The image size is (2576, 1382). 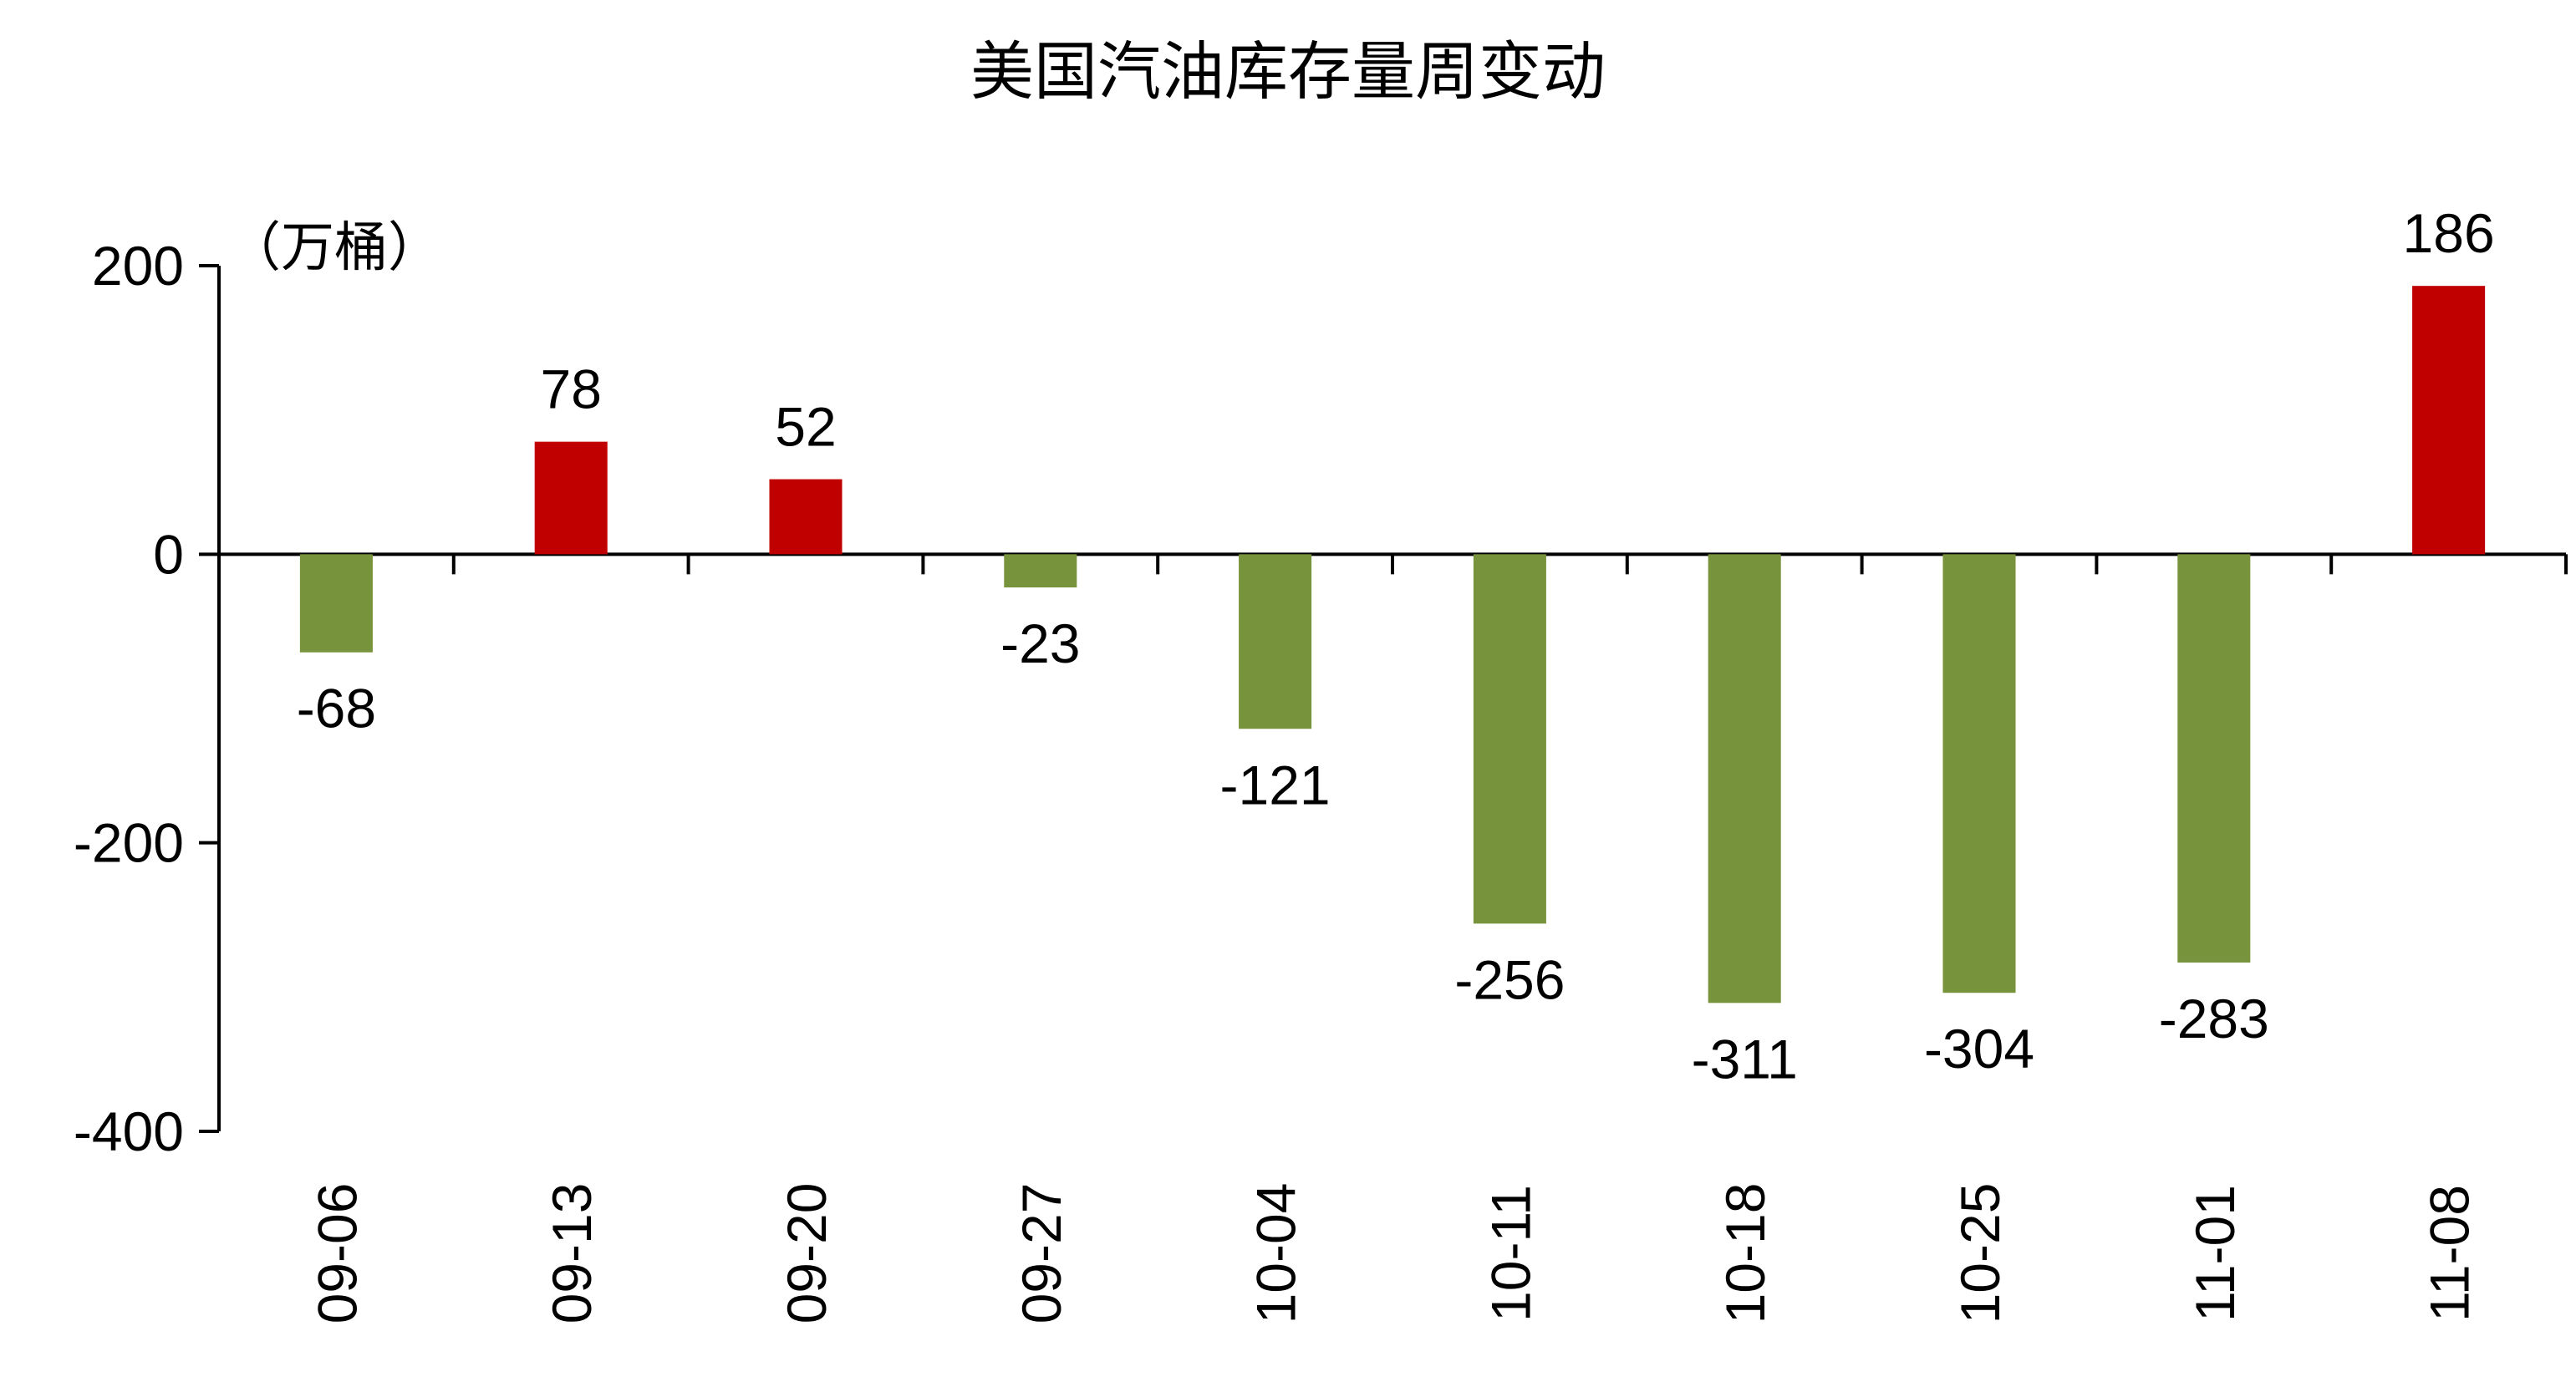 What do you see at coordinates (1980, 1253) in the screenshot?
I see `x-tick-label: 10-25` at bounding box center [1980, 1253].